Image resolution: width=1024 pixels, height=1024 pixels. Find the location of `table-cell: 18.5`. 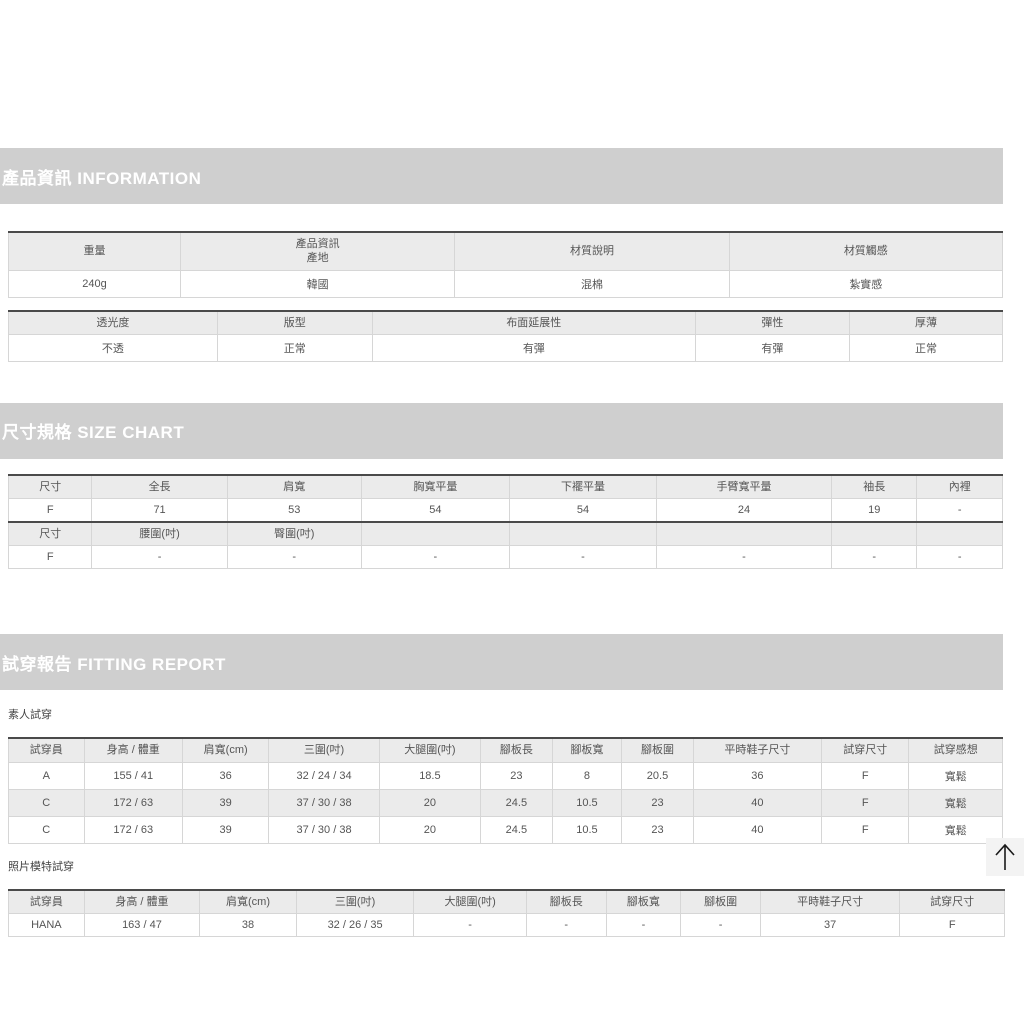

table-cell: 18.5 is located at coordinates (430, 775).